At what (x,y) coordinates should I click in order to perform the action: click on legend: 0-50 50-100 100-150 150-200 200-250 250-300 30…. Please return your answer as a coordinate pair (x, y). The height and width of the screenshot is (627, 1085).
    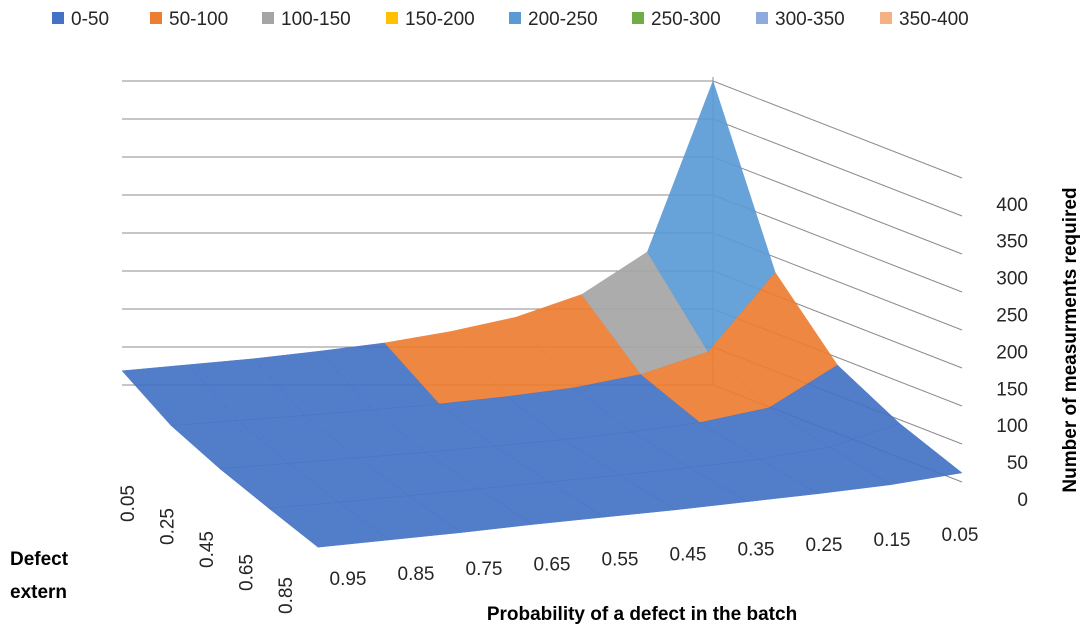
    Looking at the image, I should click on (510, 19).